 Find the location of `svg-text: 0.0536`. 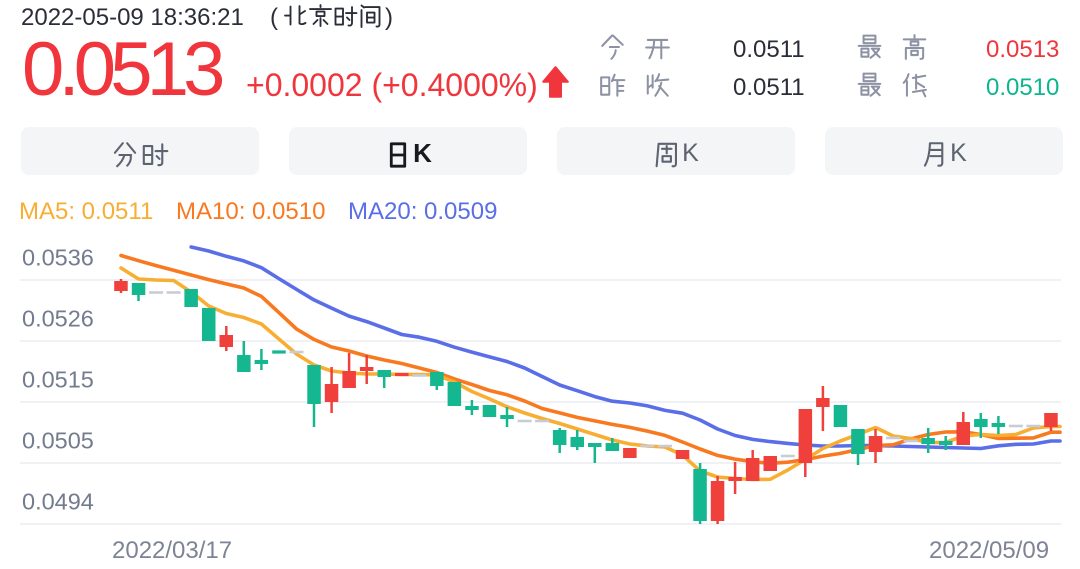

svg-text: 0.0536 is located at coordinates (58, 258).